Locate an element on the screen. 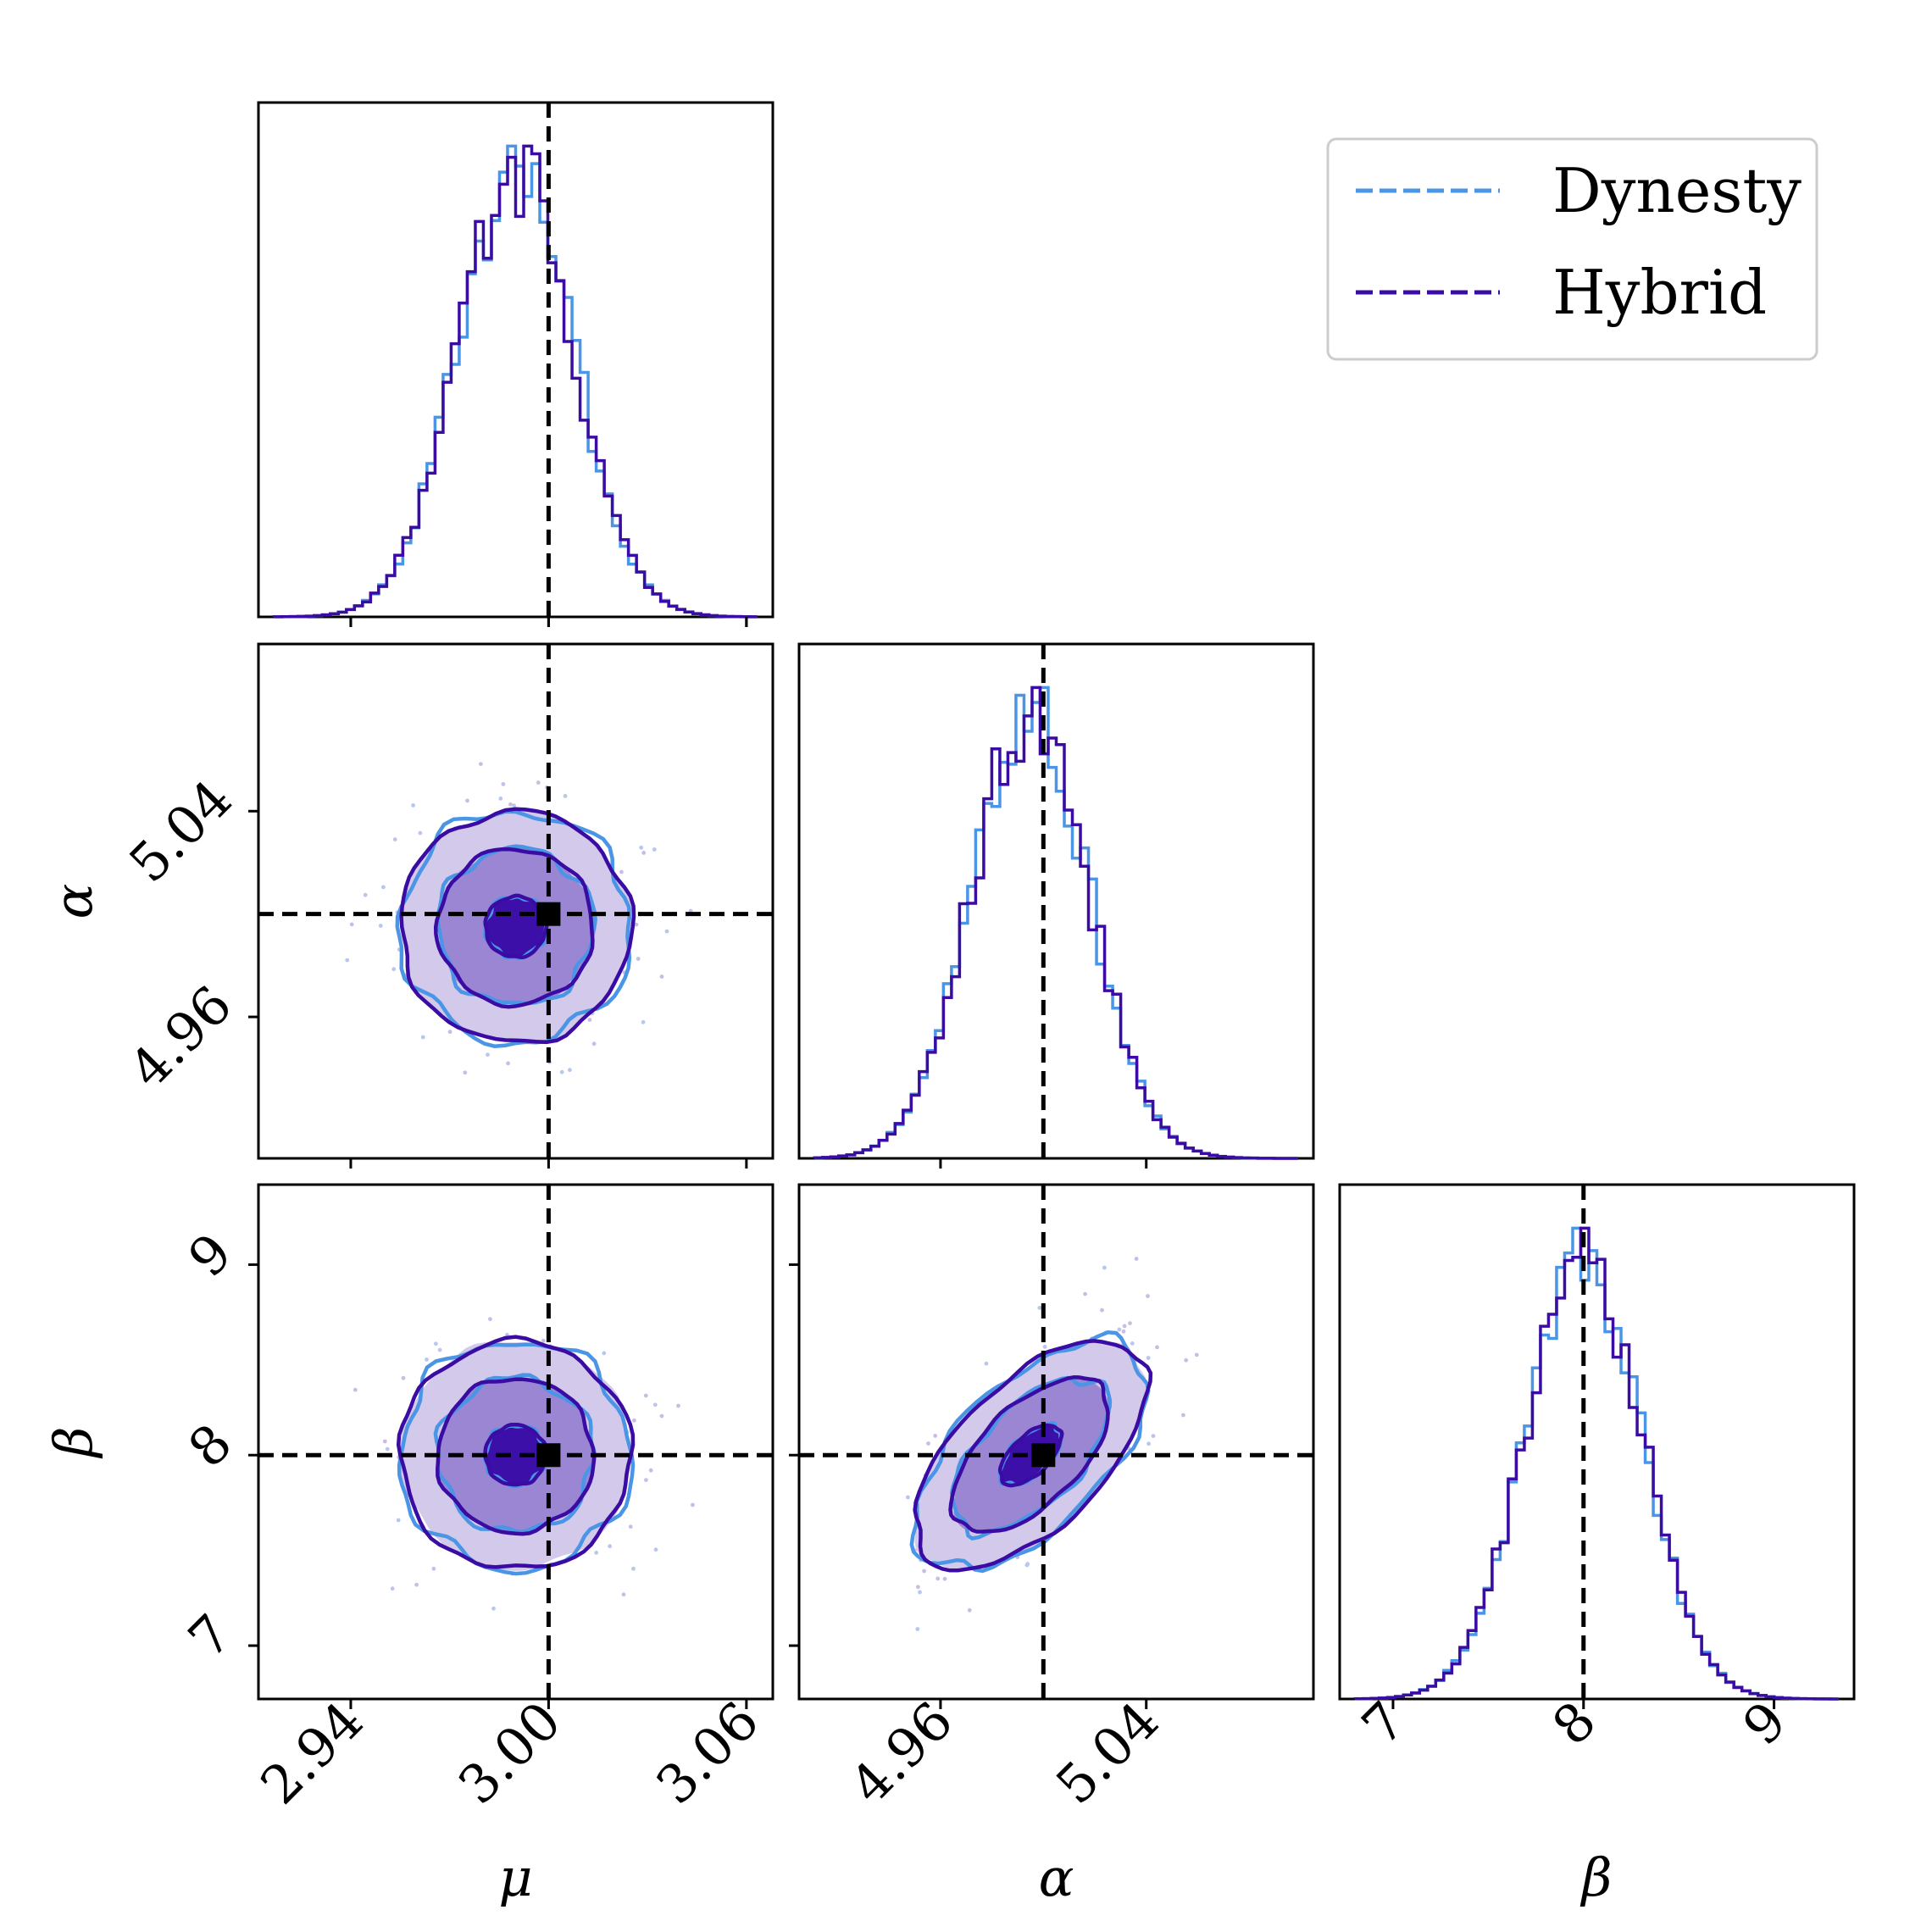 This screenshot has width=1932, height=1932. fill-level-inner is located at coordinates (1031, 1455).